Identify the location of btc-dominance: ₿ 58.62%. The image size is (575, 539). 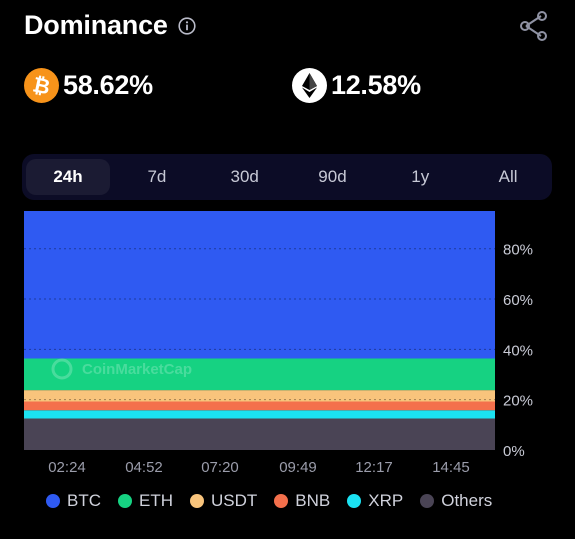
(88, 85).